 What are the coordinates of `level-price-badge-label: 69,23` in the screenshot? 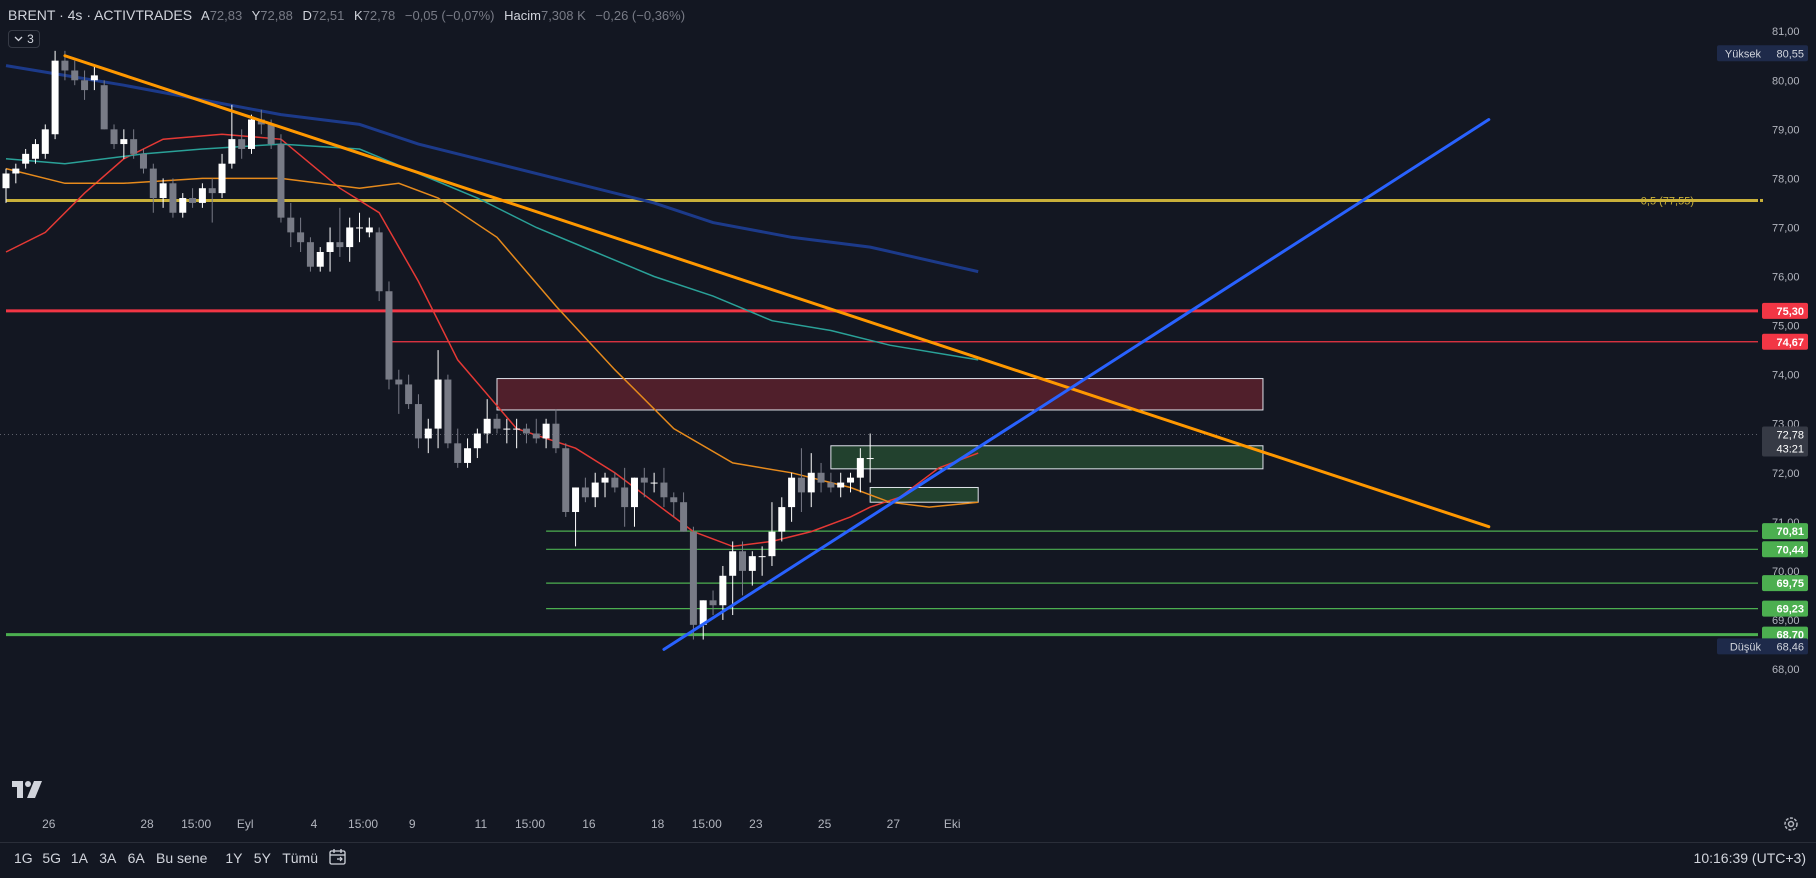 It's located at (1790, 610).